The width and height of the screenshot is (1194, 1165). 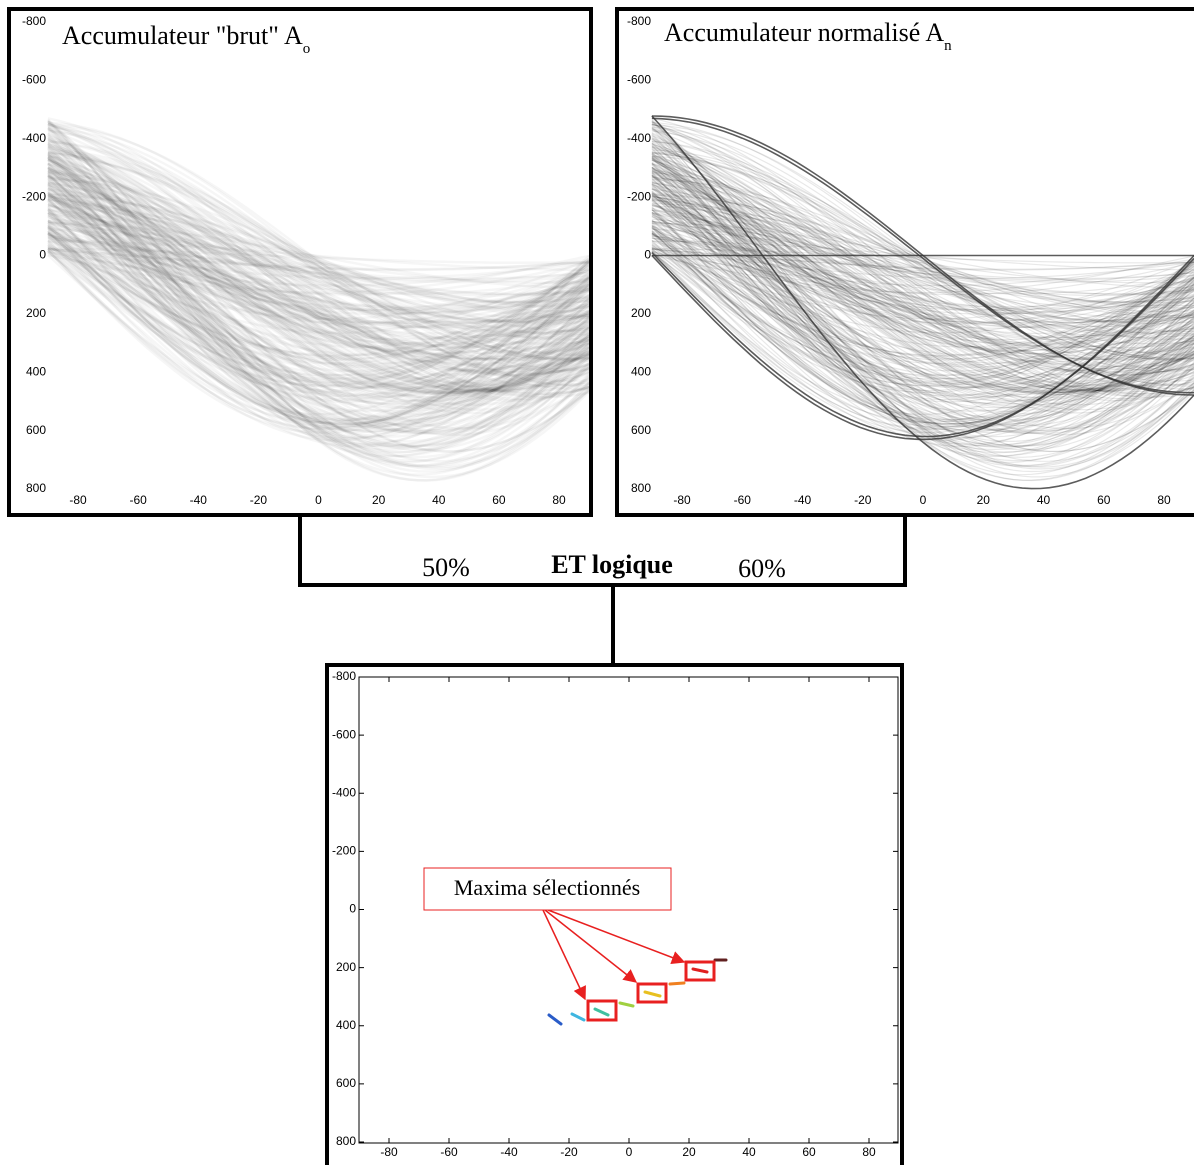 I want to click on x-tick-label: -80, so click(x=682, y=500).